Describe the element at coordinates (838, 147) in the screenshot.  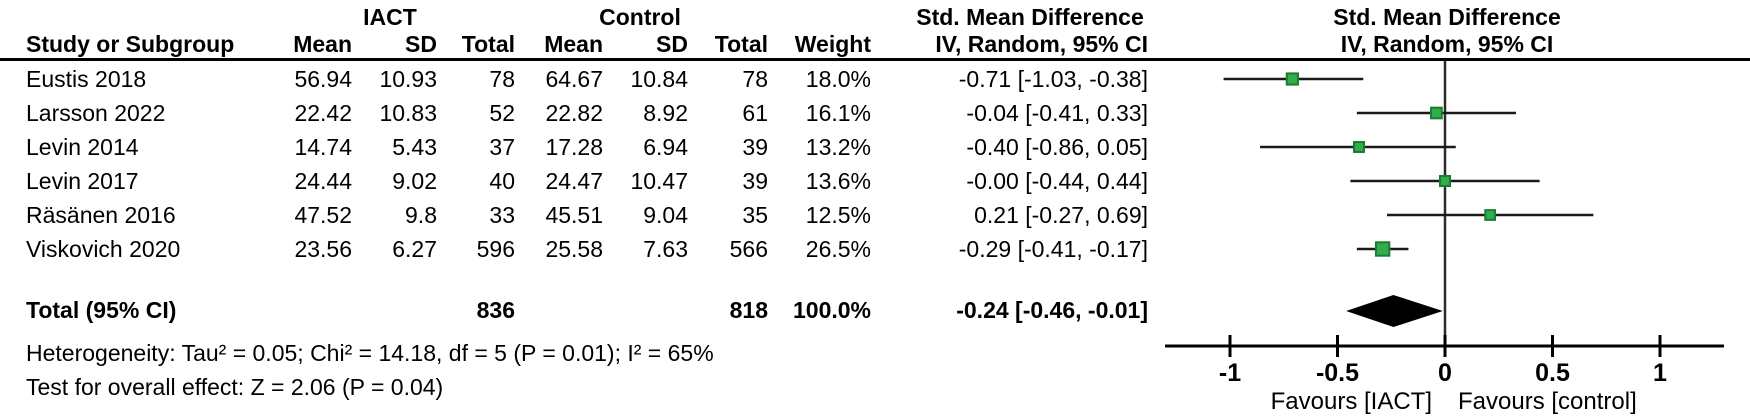
I see `table-cell-weight: 13.2%` at that location.